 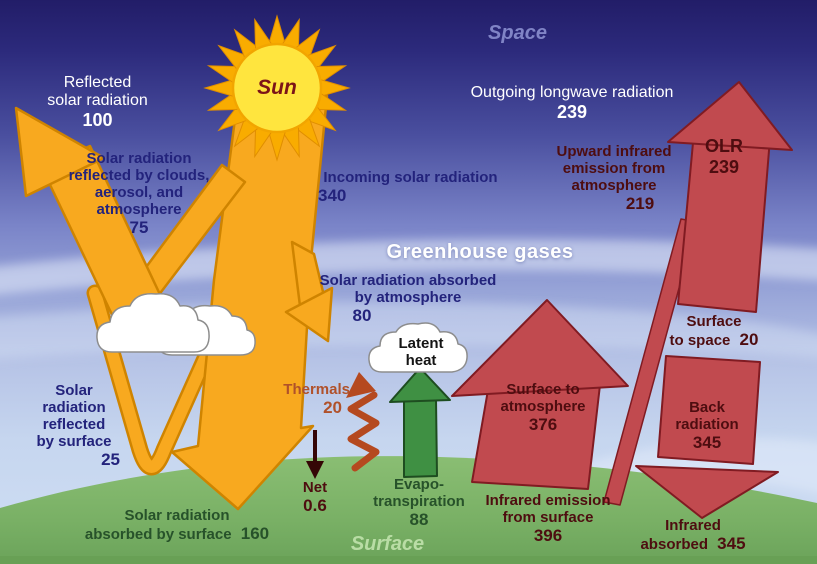 I want to click on label-surface-to-atmosphere: Surface to atmosphere 376, so click(x=543, y=408).